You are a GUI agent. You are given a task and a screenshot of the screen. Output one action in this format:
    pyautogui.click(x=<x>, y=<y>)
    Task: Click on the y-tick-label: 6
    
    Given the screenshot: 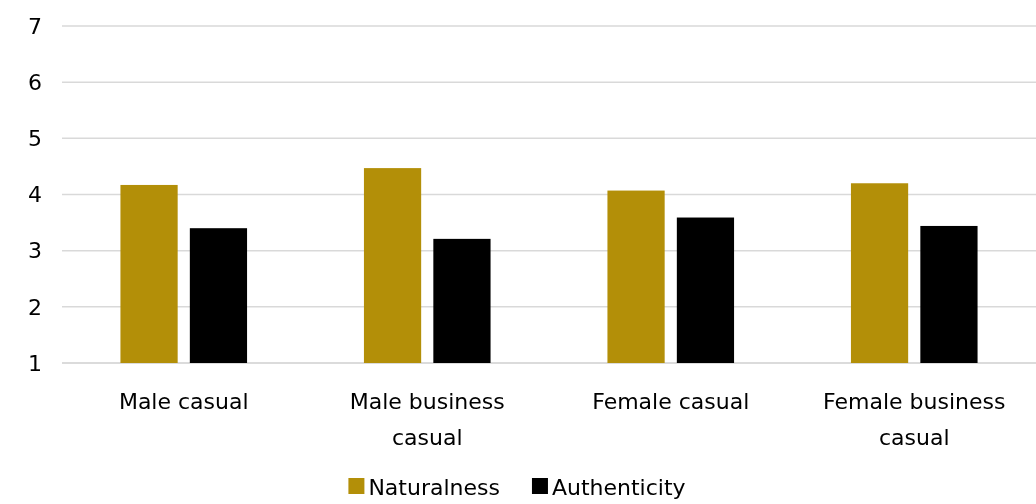 What is the action you would take?
    pyautogui.click(x=35, y=82)
    